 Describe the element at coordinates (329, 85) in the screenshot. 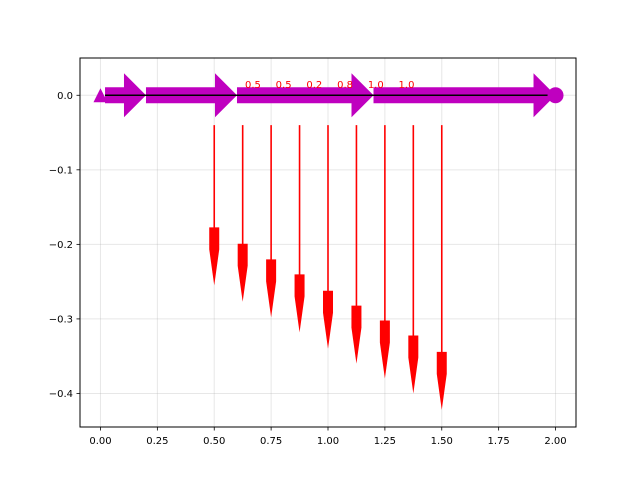

I see `value-label-layer: 0.5 0.5 0.2 0.8 1.0 1.0` at that location.